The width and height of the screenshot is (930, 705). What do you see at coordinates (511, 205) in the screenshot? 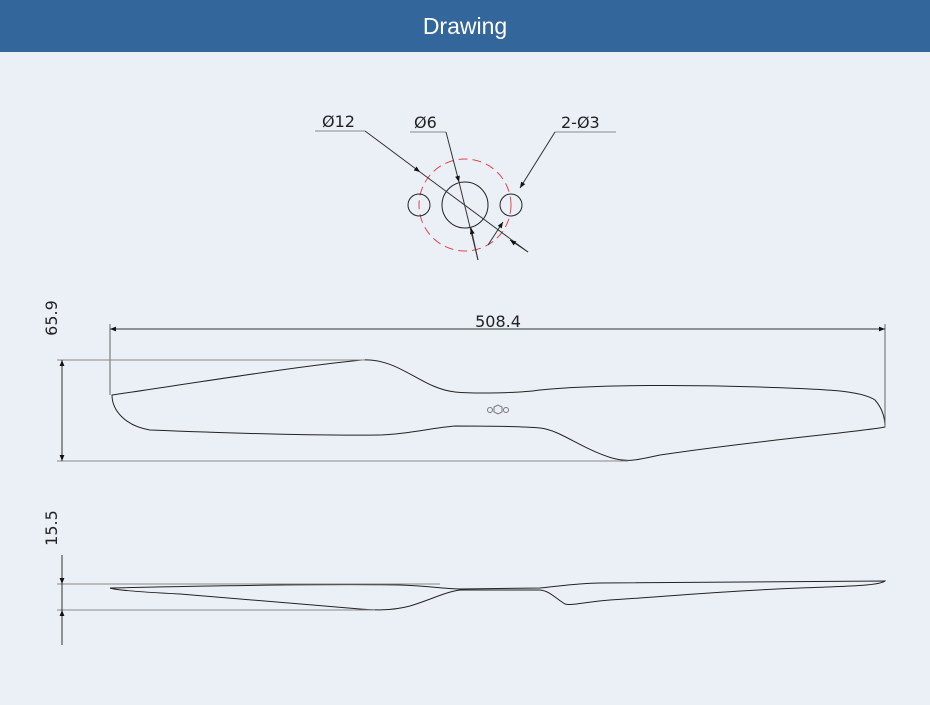
I see `right-mount-hole` at bounding box center [511, 205].